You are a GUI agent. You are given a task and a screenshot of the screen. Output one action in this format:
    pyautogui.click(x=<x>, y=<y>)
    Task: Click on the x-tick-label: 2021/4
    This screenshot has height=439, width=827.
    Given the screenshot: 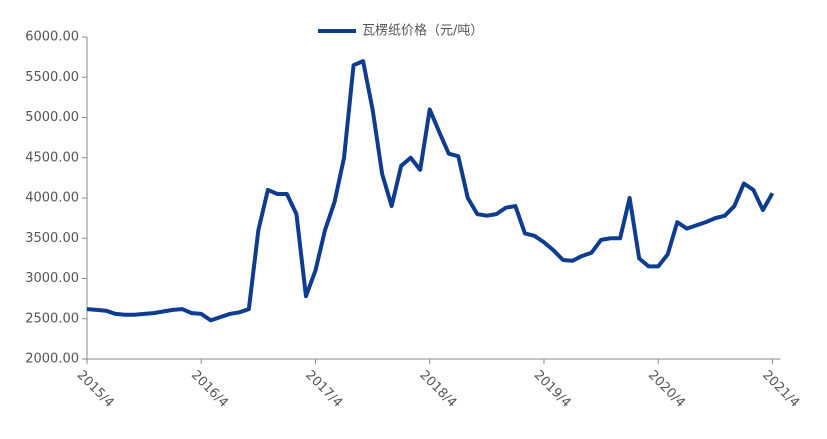 What is the action you would take?
    pyautogui.click(x=780, y=389)
    